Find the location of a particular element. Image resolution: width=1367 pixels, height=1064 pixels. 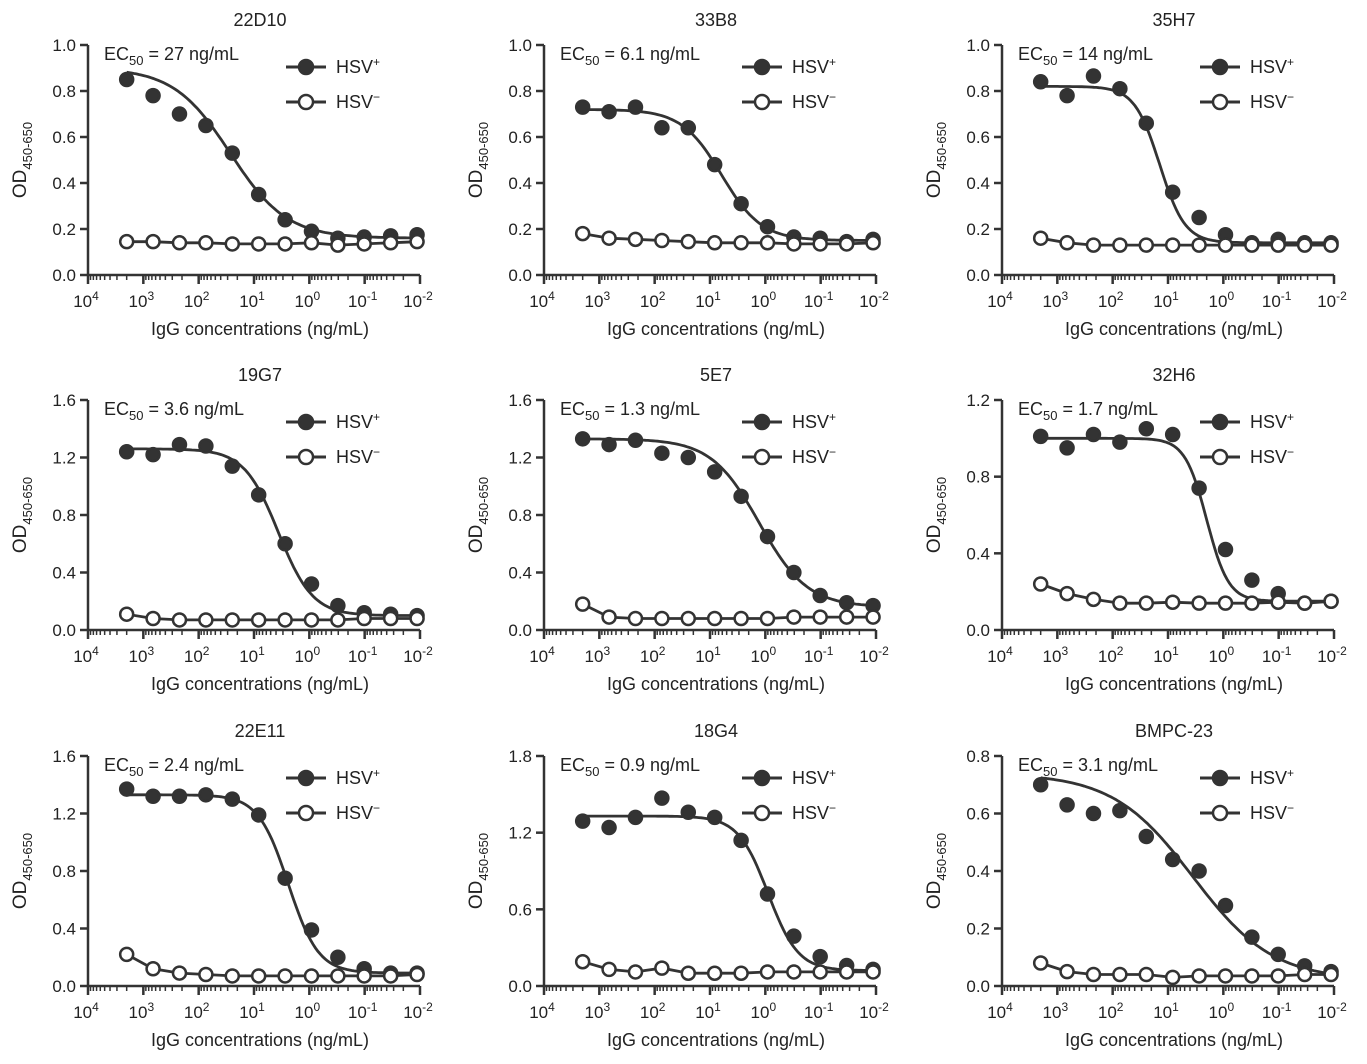

y-tick-label: 1.2 is located at coordinates (520, 458).